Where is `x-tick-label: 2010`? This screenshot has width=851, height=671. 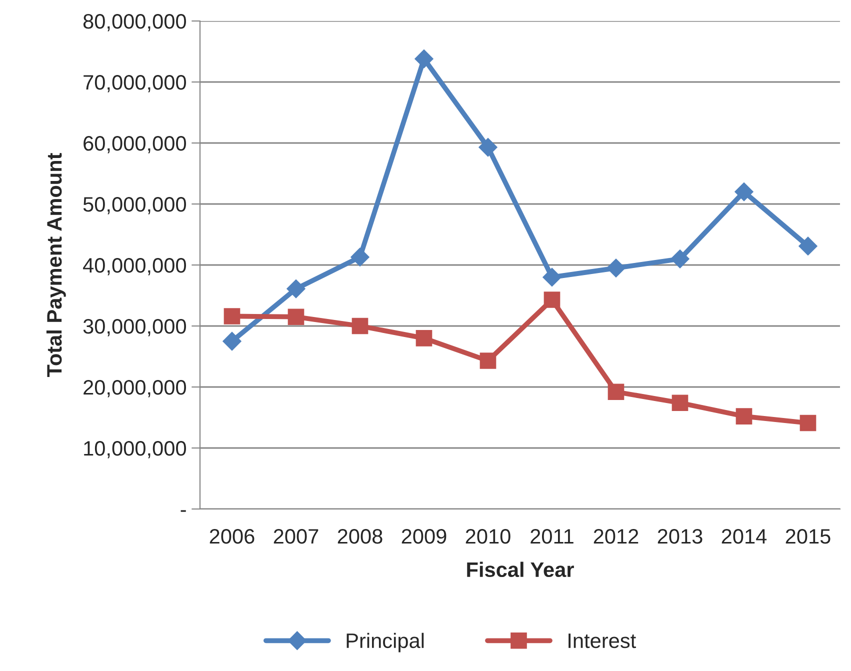 x-tick-label: 2010 is located at coordinates (488, 536).